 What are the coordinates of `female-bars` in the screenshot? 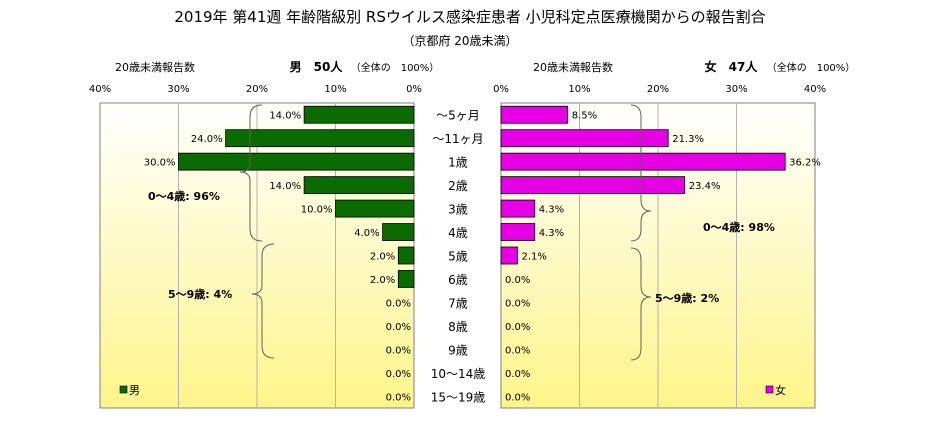 It's located at (643, 185).